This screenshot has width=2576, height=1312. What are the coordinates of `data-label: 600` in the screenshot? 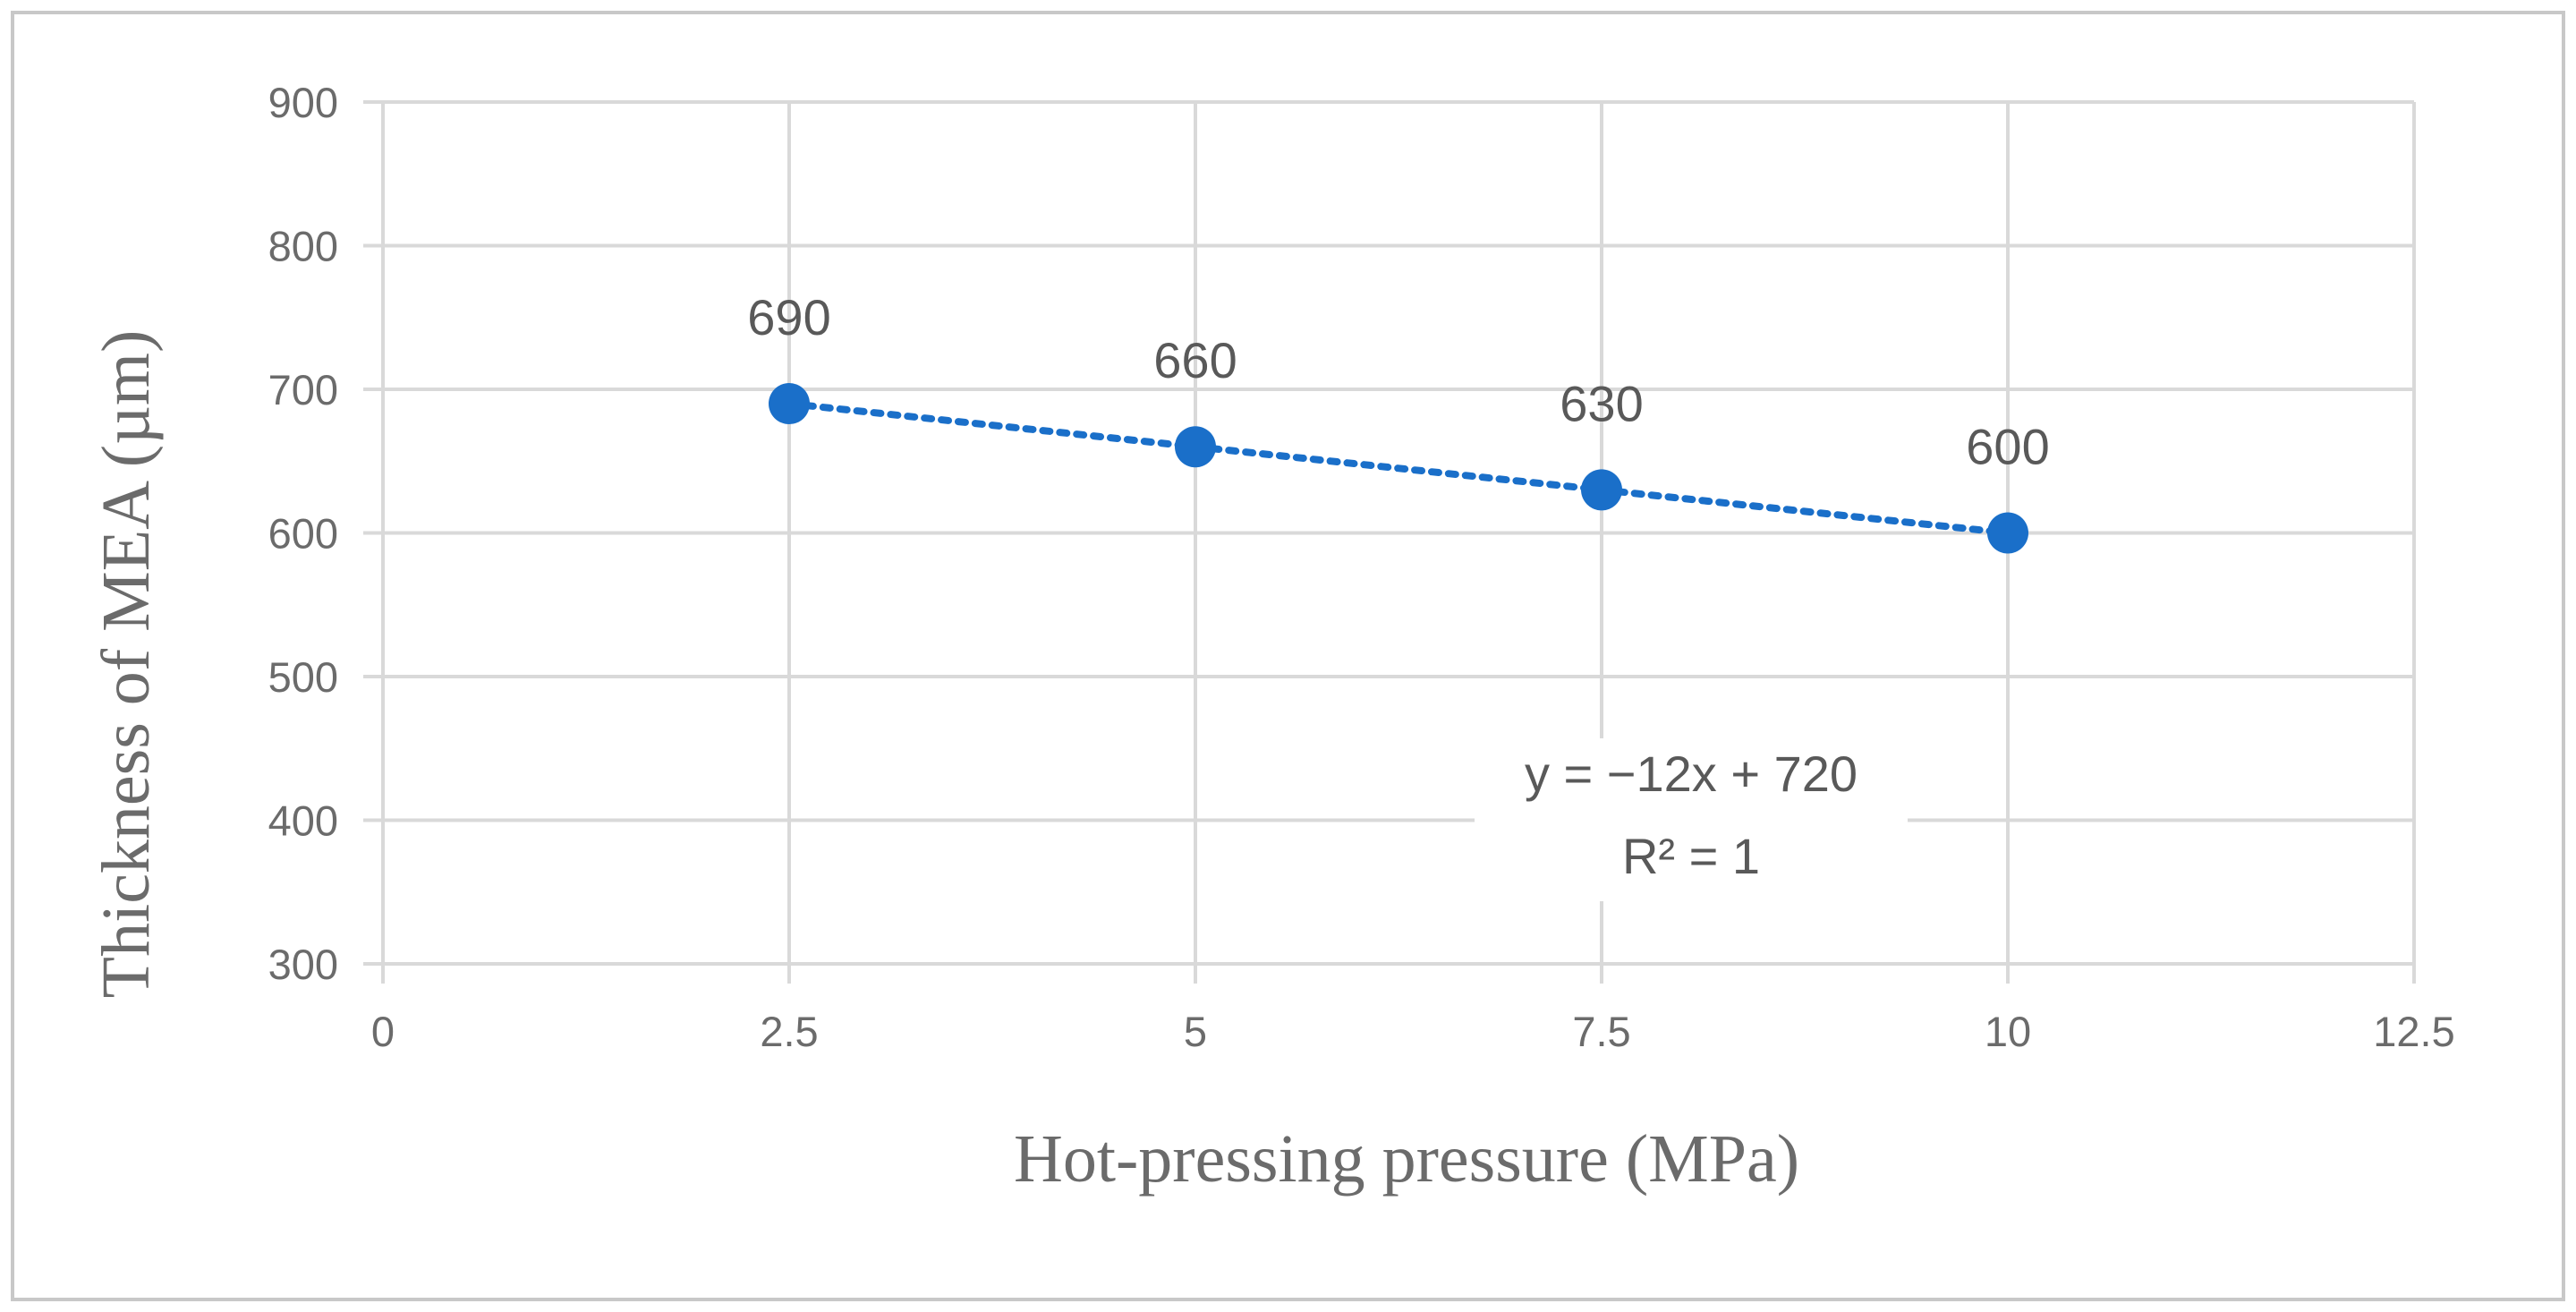 It's located at (2007, 447).